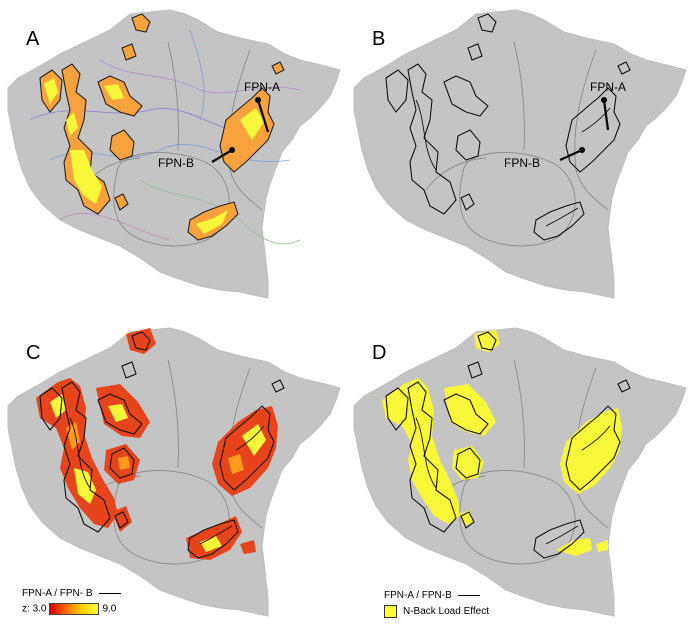 This screenshot has height=635, width=691. Describe the element at coordinates (33, 39) in the screenshot. I see `panel-letter: A` at that location.